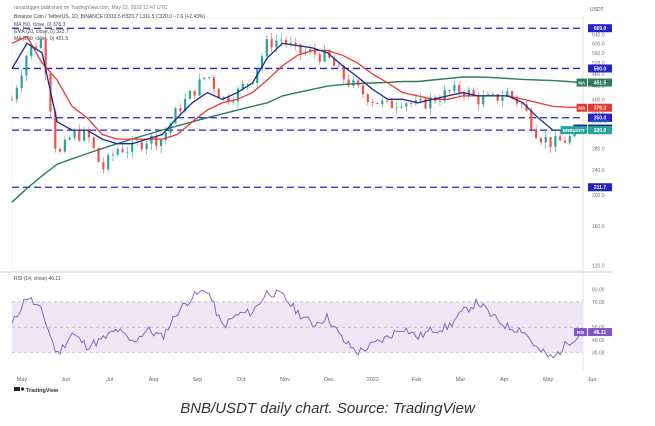  Describe the element at coordinates (598, 303) in the screenshot. I see `rsi-tick-label: 70.00` at that location.